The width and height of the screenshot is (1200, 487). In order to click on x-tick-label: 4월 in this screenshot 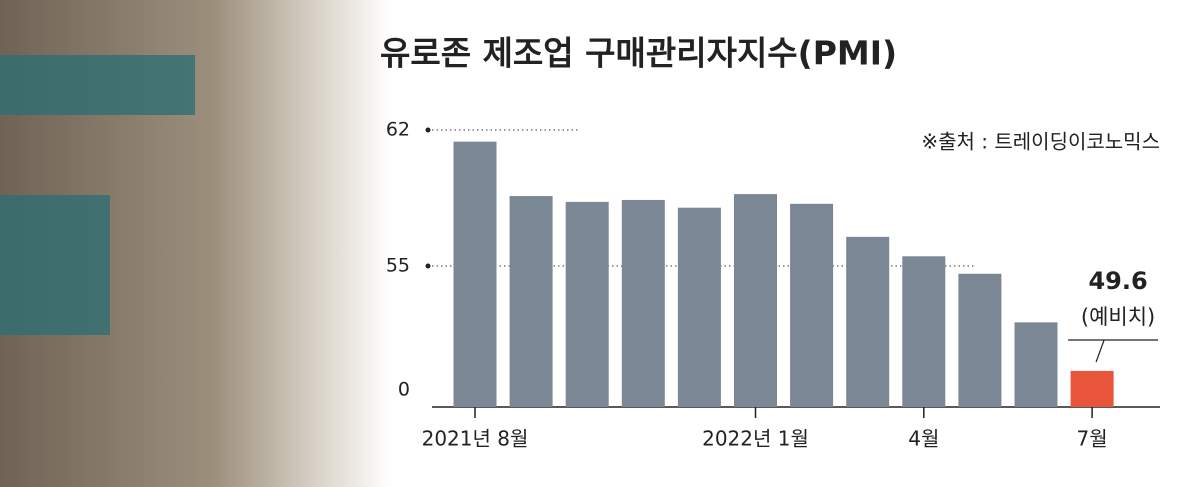, I will do `click(923, 439)`.